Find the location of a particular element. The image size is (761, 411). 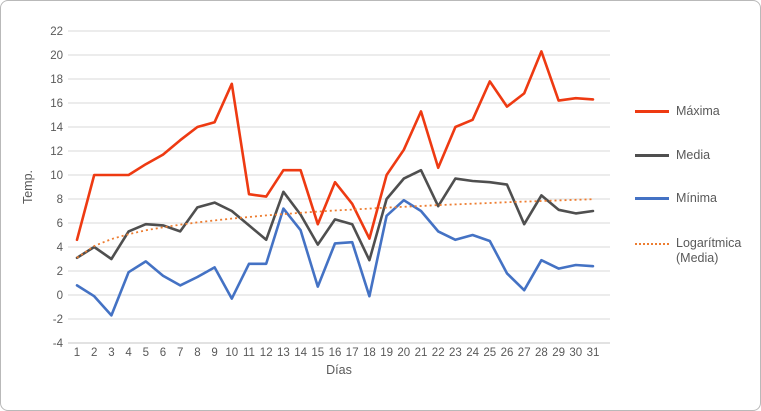

x-tick-label: 31 is located at coordinates (593, 353).